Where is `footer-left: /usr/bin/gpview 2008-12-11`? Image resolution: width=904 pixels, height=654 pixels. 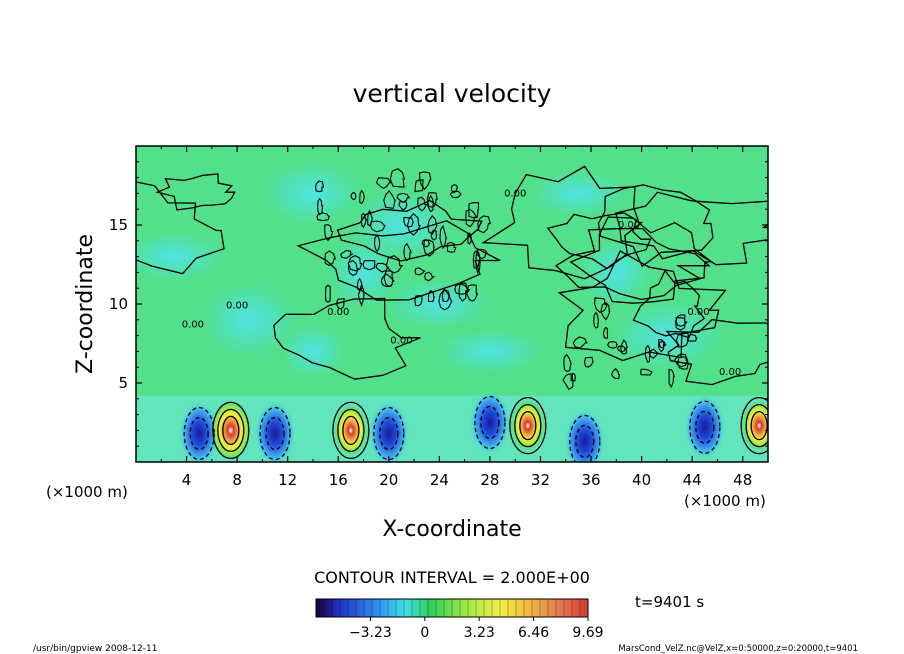
footer-left: /usr/bin/gpview 2008-12-11 is located at coordinates (95, 649).